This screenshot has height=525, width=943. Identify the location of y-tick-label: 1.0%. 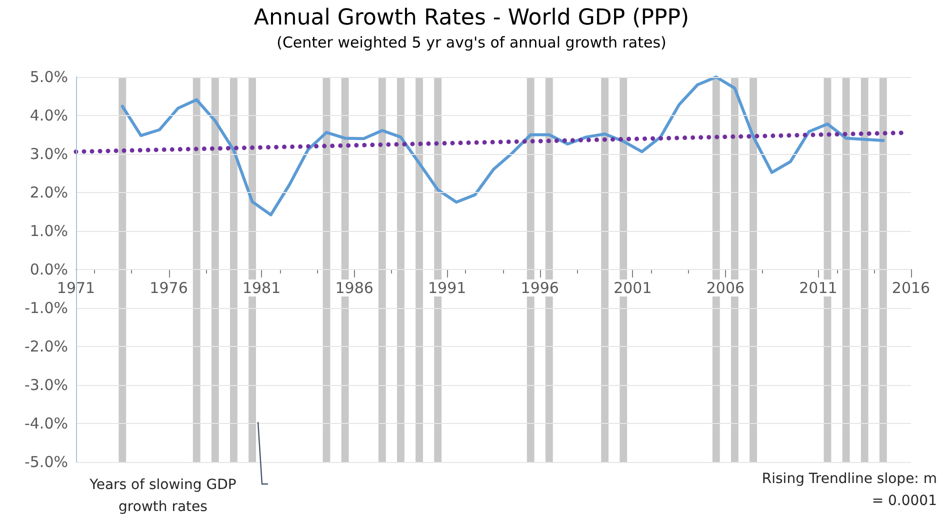
(49, 231).